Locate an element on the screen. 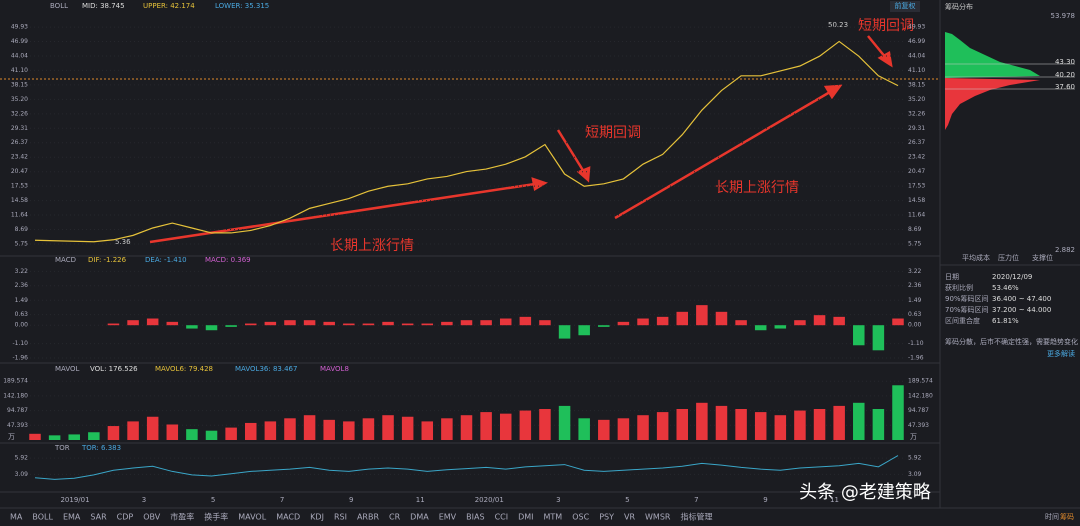  y-tick-label: 94.787 is located at coordinates (17, 410).